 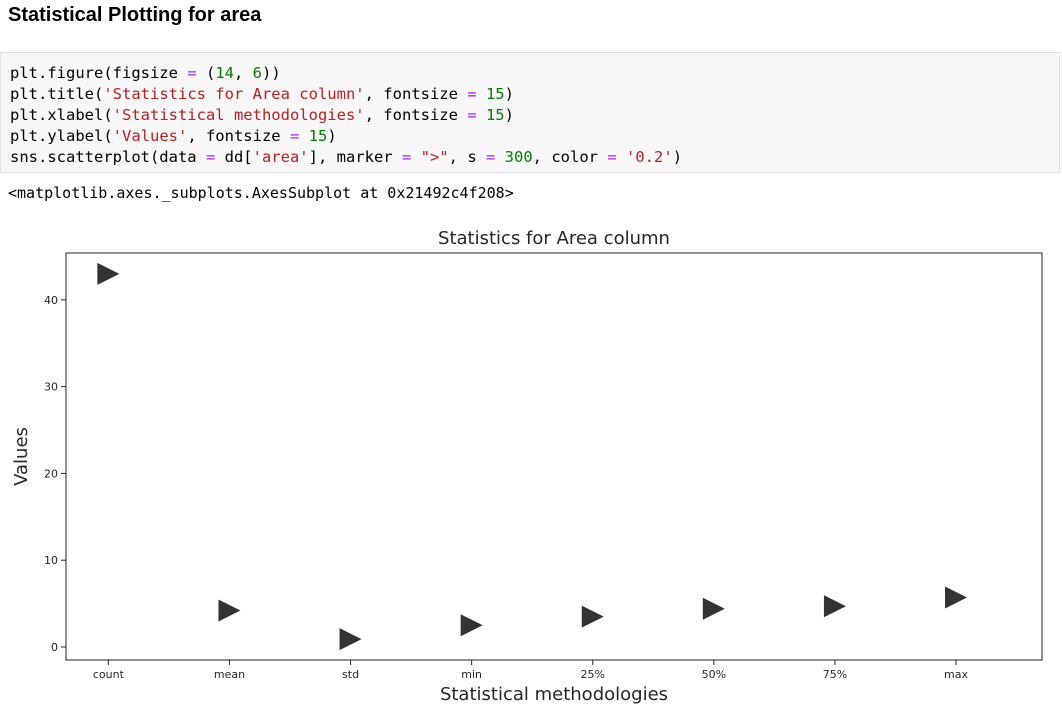 I want to click on code-token: ">", so click(x=434, y=157).